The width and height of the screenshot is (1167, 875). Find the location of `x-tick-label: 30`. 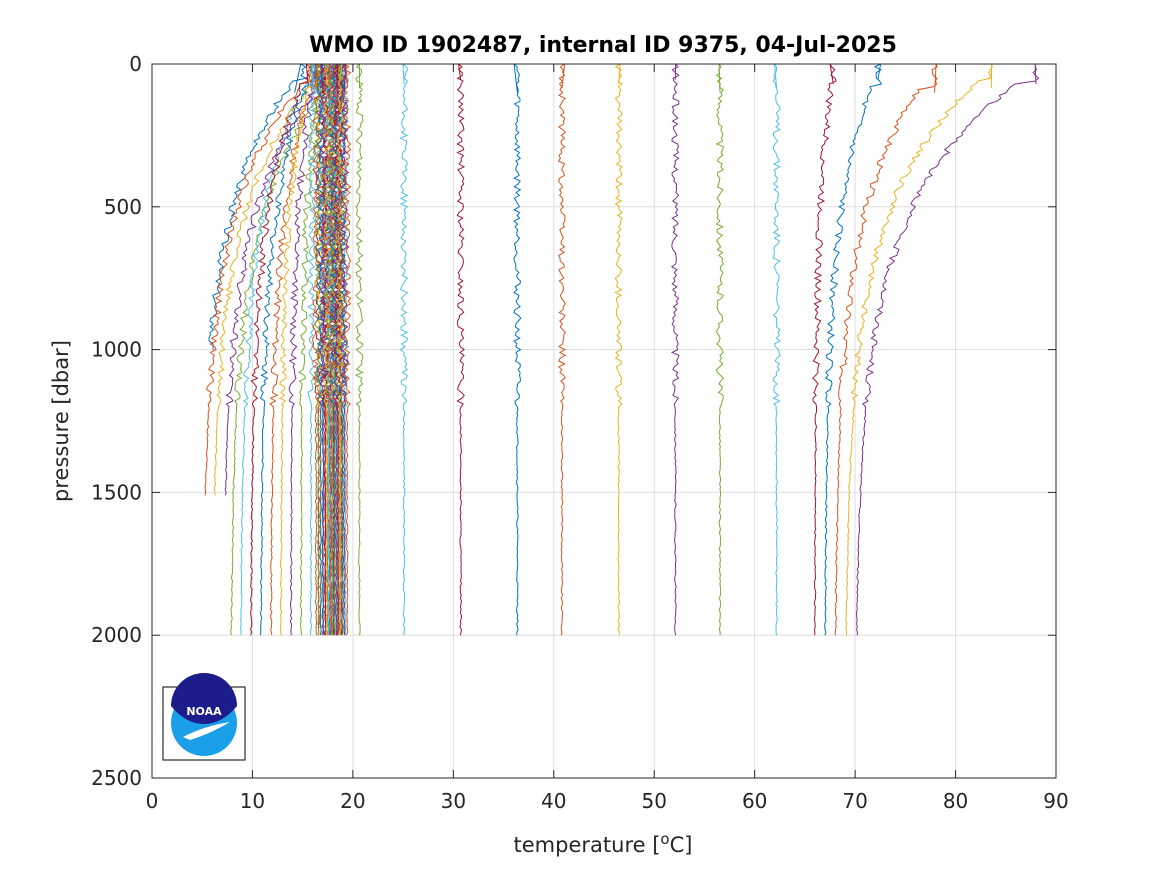

x-tick-label: 30 is located at coordinates (453, 801).